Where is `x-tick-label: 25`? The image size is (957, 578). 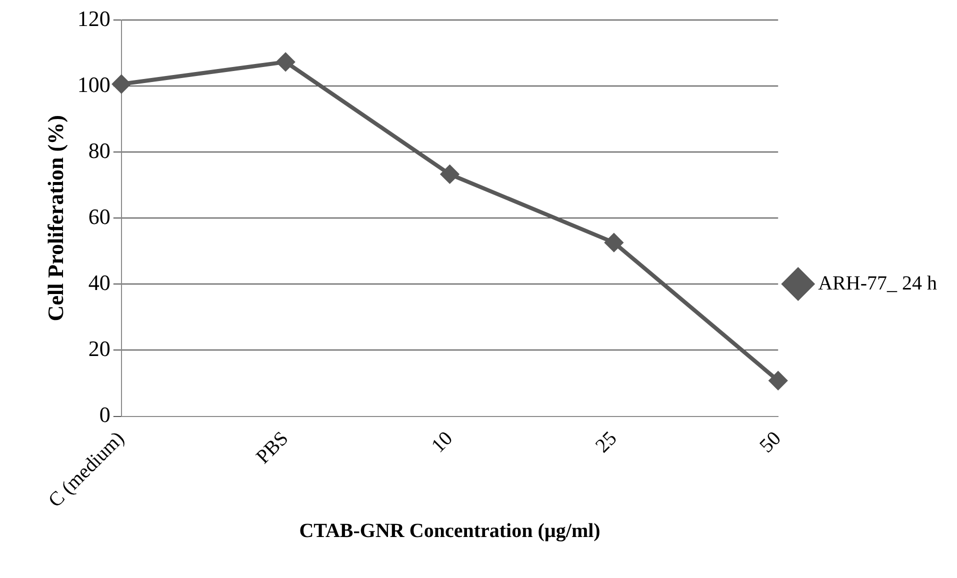
x-tick-label: 25 is located at coordinates (606, 442).